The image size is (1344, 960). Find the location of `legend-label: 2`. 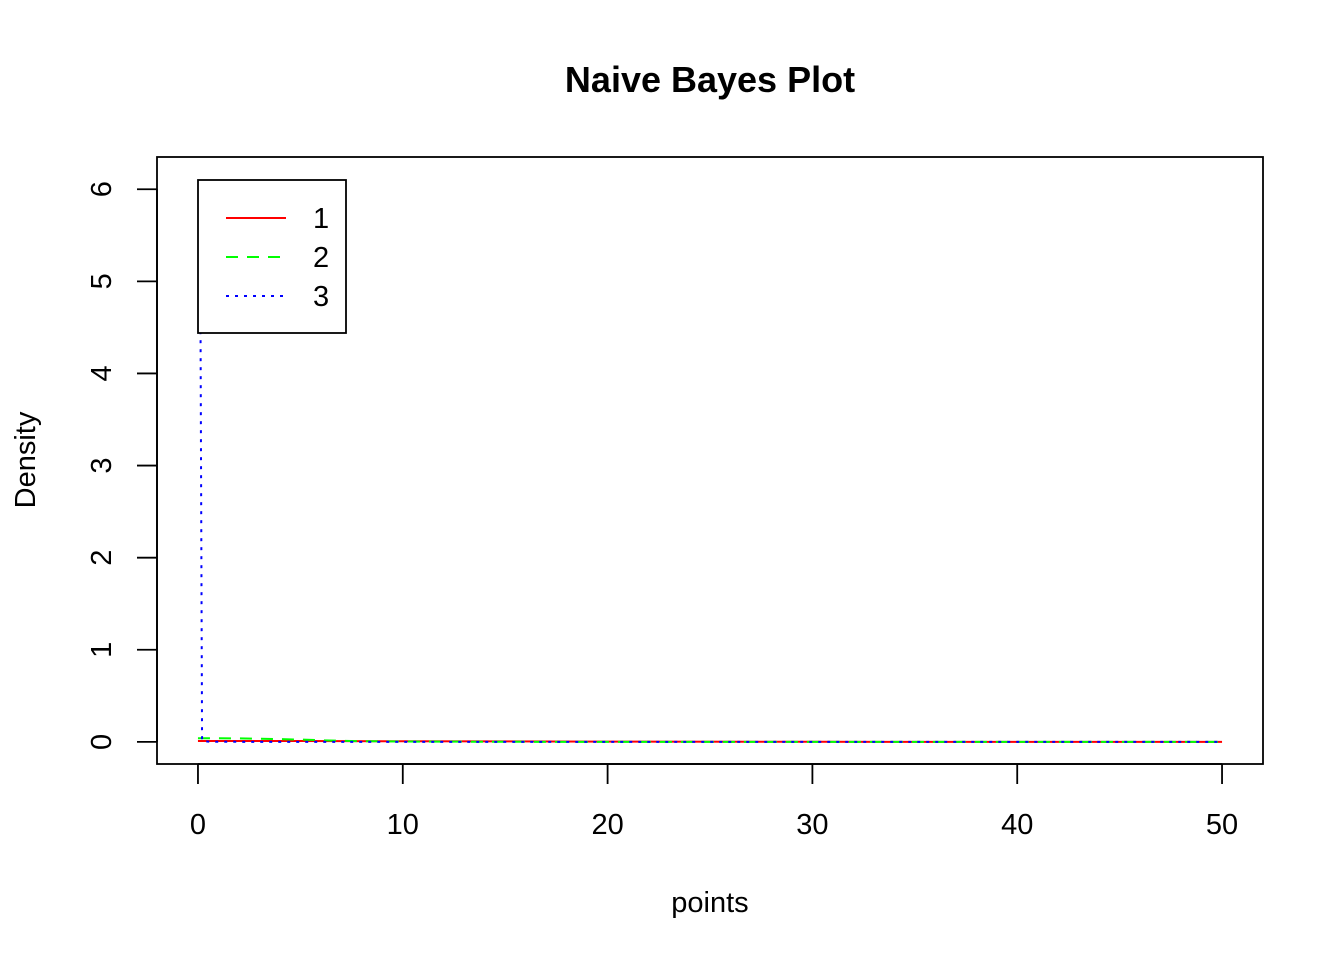

legend-label: 2 is located at coordinates (321, 258).